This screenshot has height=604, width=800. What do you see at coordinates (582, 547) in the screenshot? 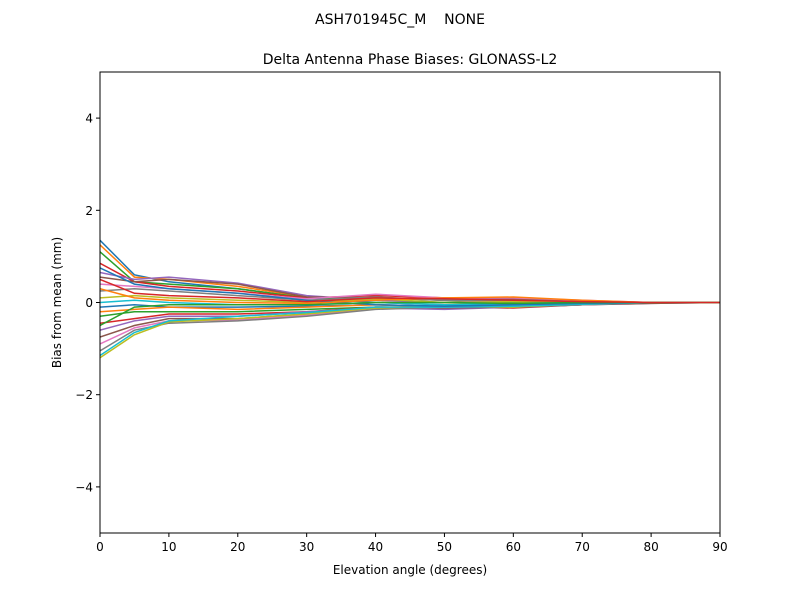
I see `x-tick-label: 70` at bounding box center [582, 547].